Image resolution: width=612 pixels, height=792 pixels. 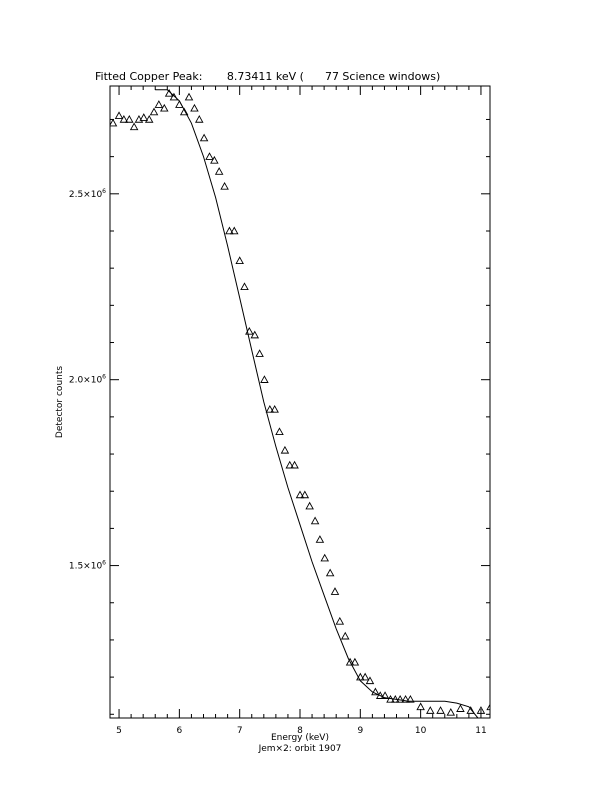 What do you see at coordinates (119, 731) in the screenshot?
I see `x-tick-label: 5` at bounding box center [119, 731].